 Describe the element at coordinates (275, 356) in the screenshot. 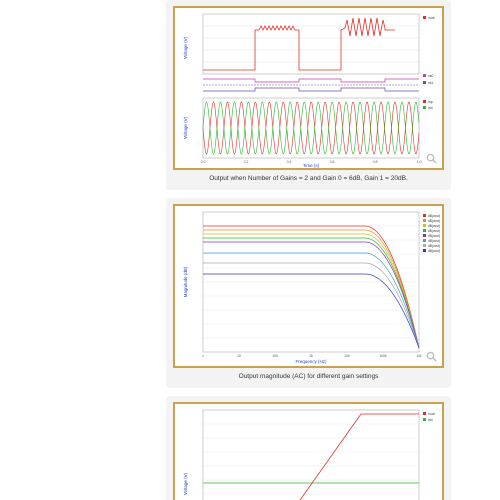

I see `svg-text: 100` at that location.